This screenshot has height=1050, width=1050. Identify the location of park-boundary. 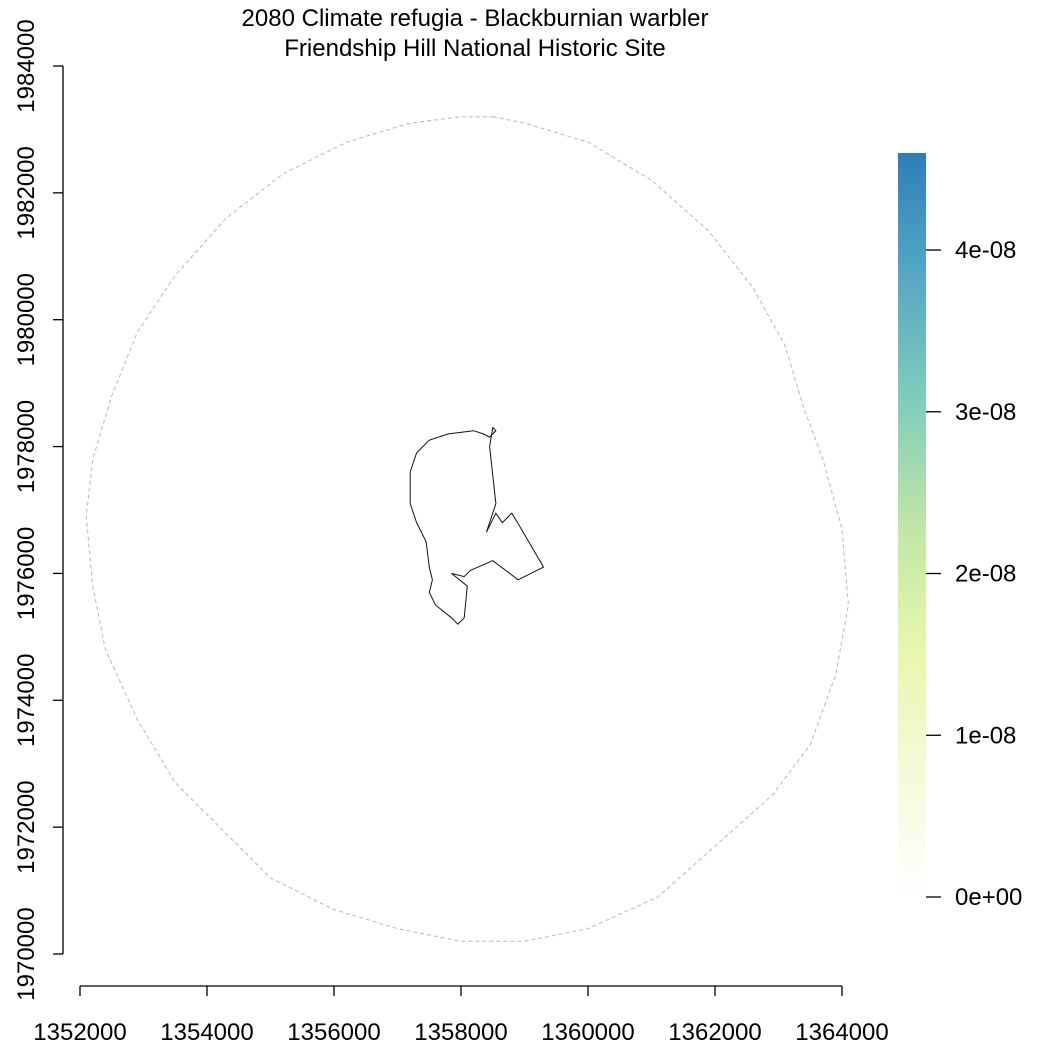
(477, 525).